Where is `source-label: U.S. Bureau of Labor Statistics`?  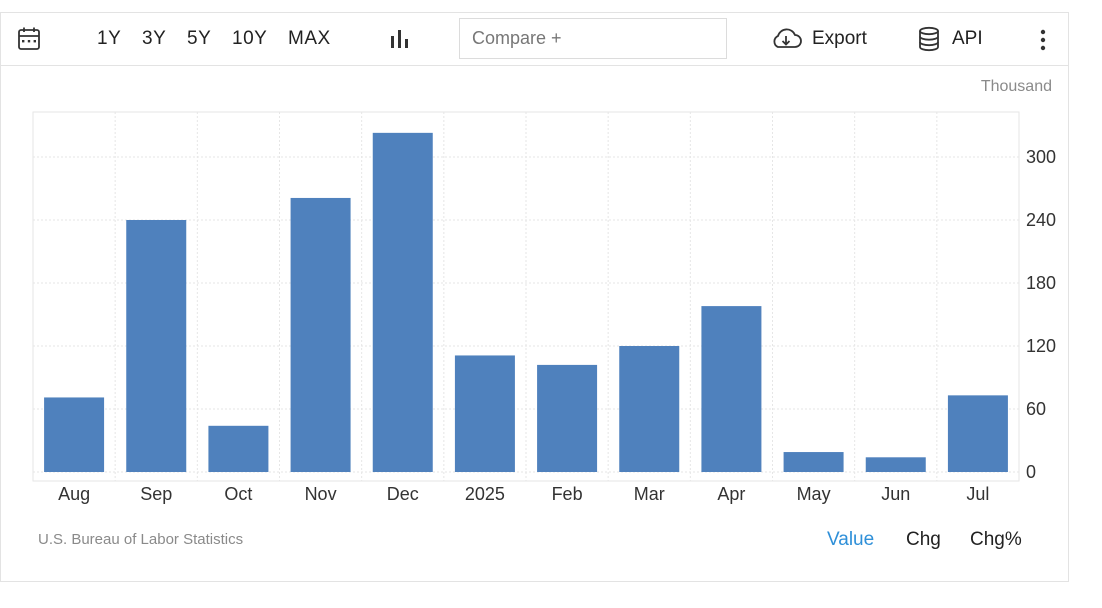
source-label: U.S. Bureau of Labor Statistics is located at coordinates (141, 539).